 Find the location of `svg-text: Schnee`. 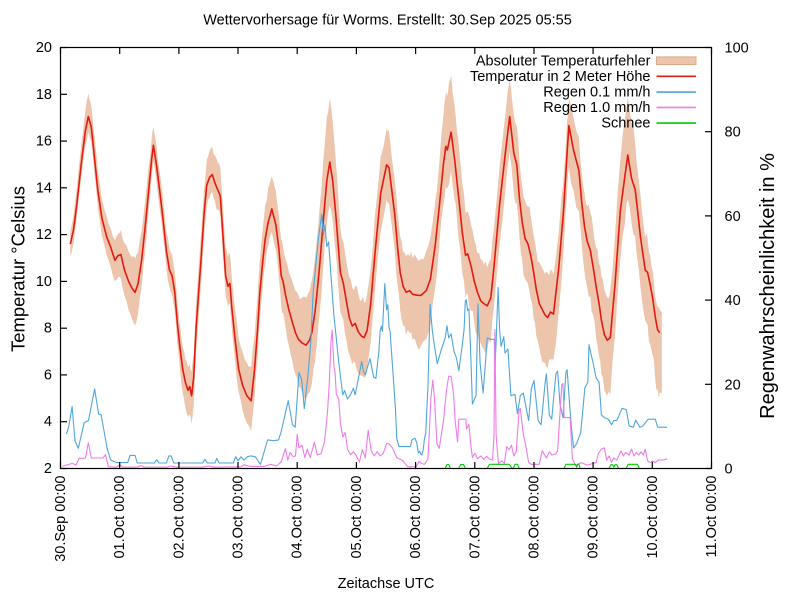

svg-text: Schnee is located at coordinates (625, 124).